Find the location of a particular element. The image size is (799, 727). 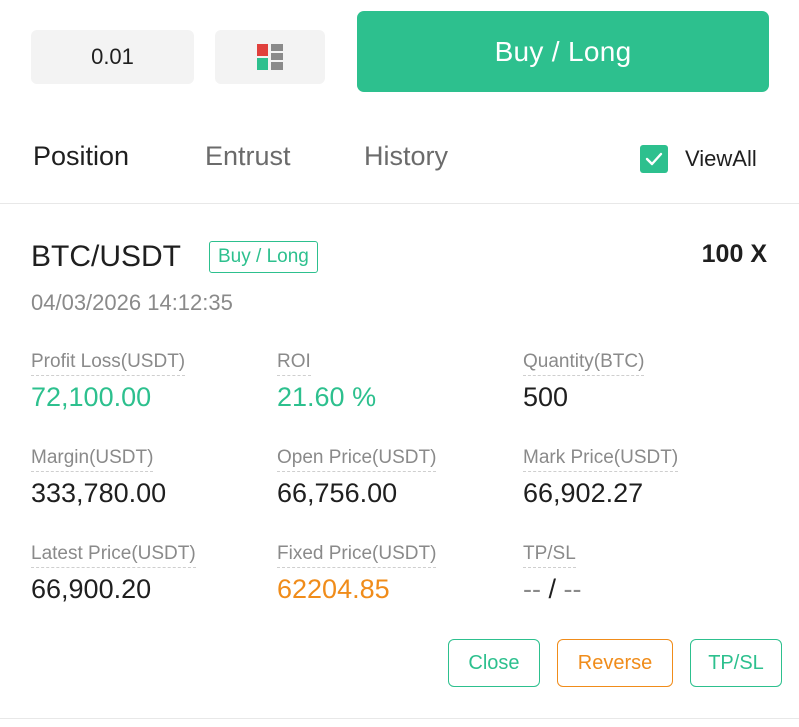

tabs-divider is located at coordinates (399, 203).